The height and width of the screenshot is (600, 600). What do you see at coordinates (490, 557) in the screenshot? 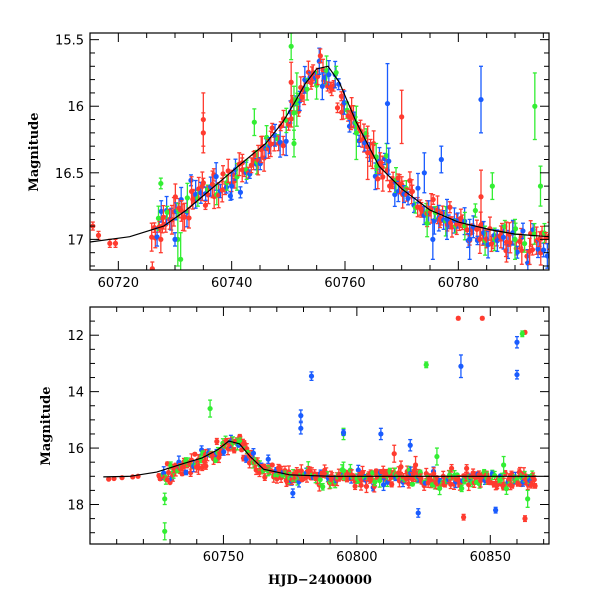
I see `x-tick-label: 60850` at bounding box center [490, 557].